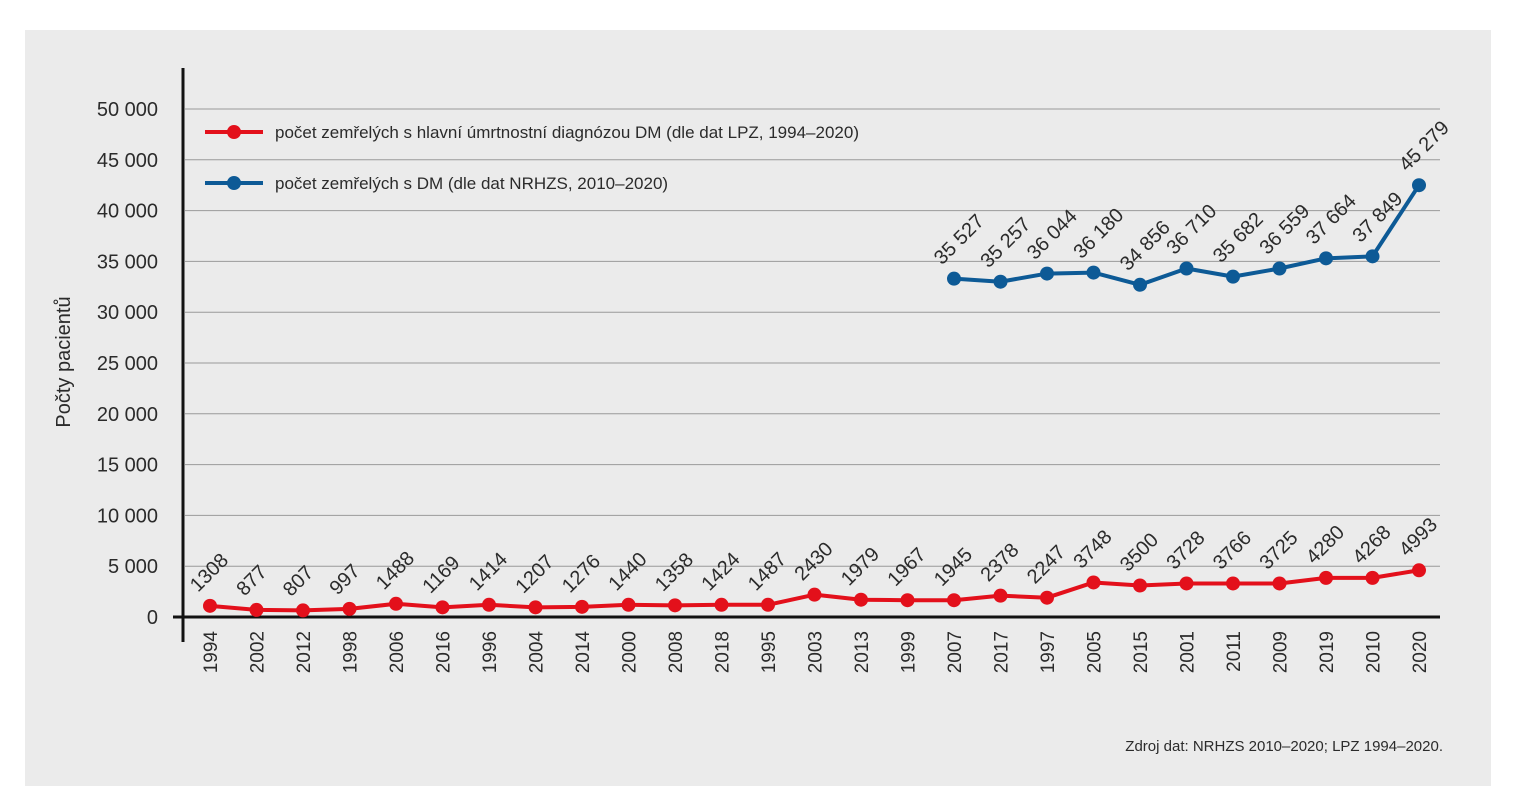 The height and width of the screenshot is (800, 1514). What do you see at coordinates (1005, 242) in the screenshot?
I see `data-label: 35 257` at bounding box center [1005, 242].